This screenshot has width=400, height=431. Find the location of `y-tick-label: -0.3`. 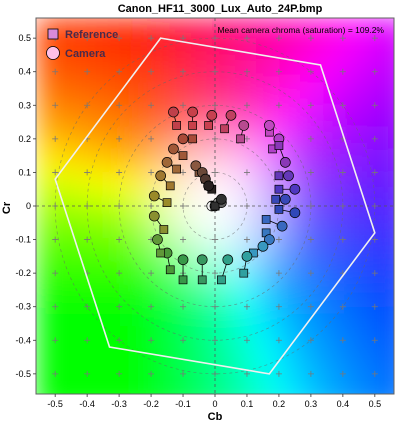

y-tick-label: -0.3 is located at coordinates (23, 307).